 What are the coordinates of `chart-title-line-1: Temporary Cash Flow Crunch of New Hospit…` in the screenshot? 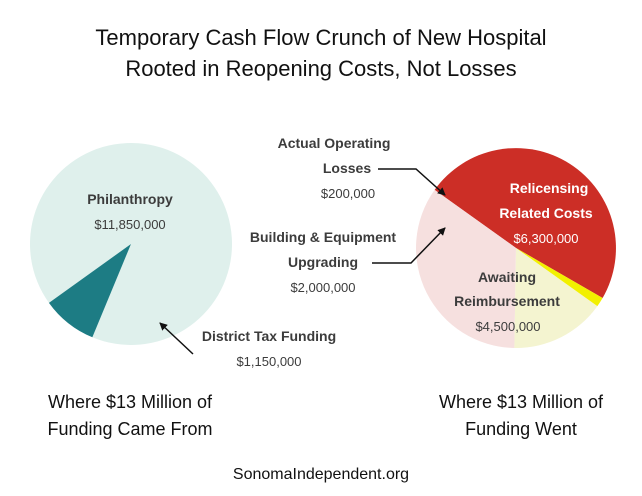 It's located at (321, 37).